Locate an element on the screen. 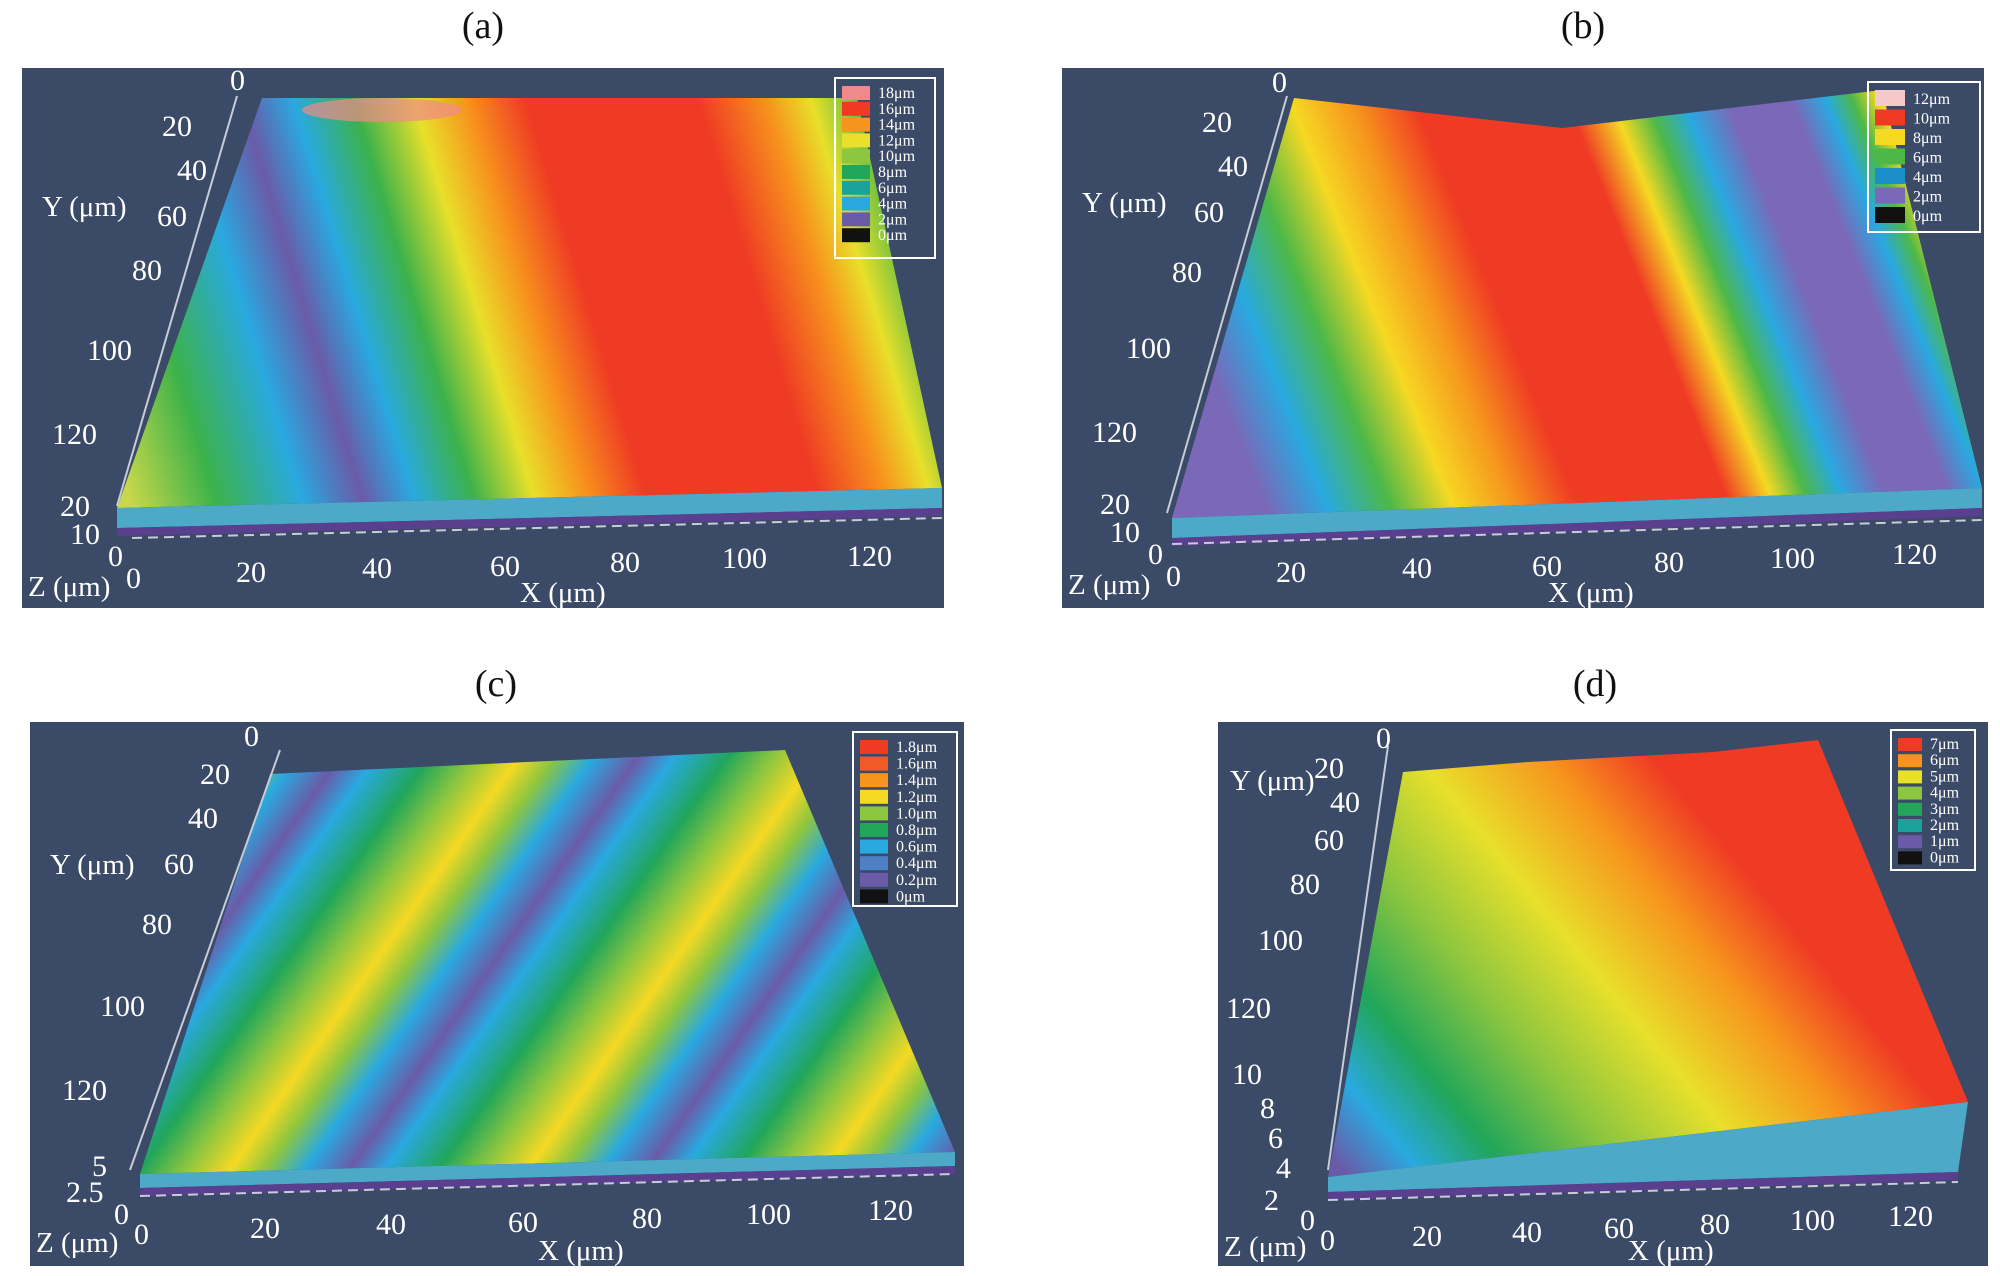  z-tick-label: 10 is located at coordinates (1125, 532).